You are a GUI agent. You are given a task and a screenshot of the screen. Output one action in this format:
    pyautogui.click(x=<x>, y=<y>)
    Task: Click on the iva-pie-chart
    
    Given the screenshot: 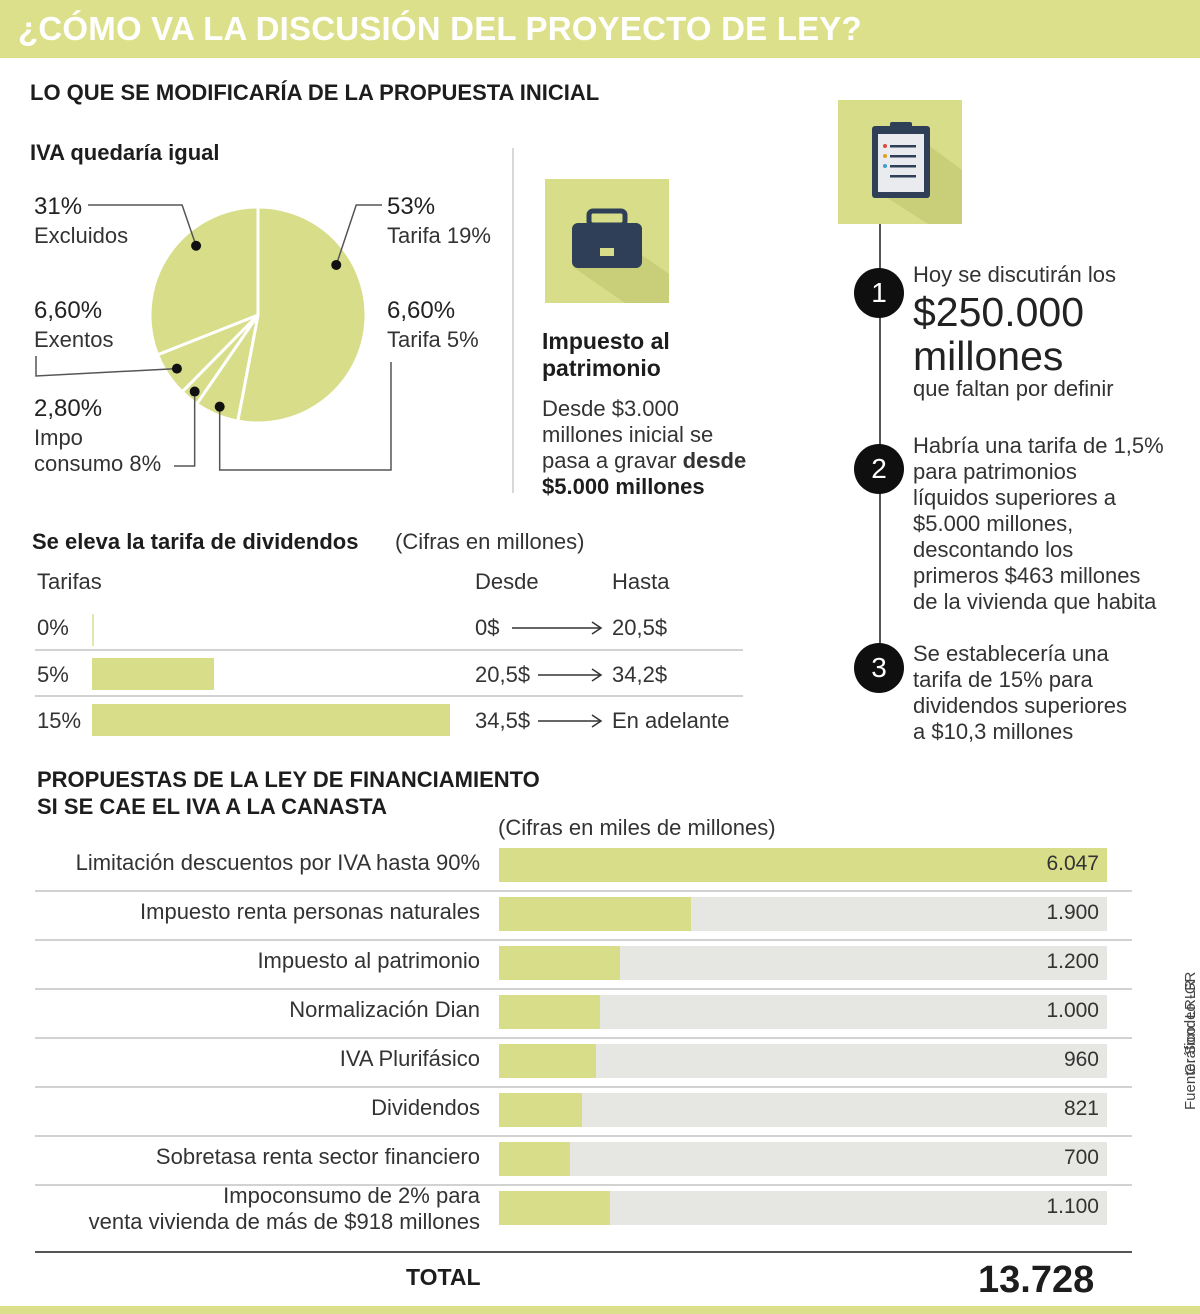 What is the action you would take?
    pyautogui.click(x=213, y=337)
    